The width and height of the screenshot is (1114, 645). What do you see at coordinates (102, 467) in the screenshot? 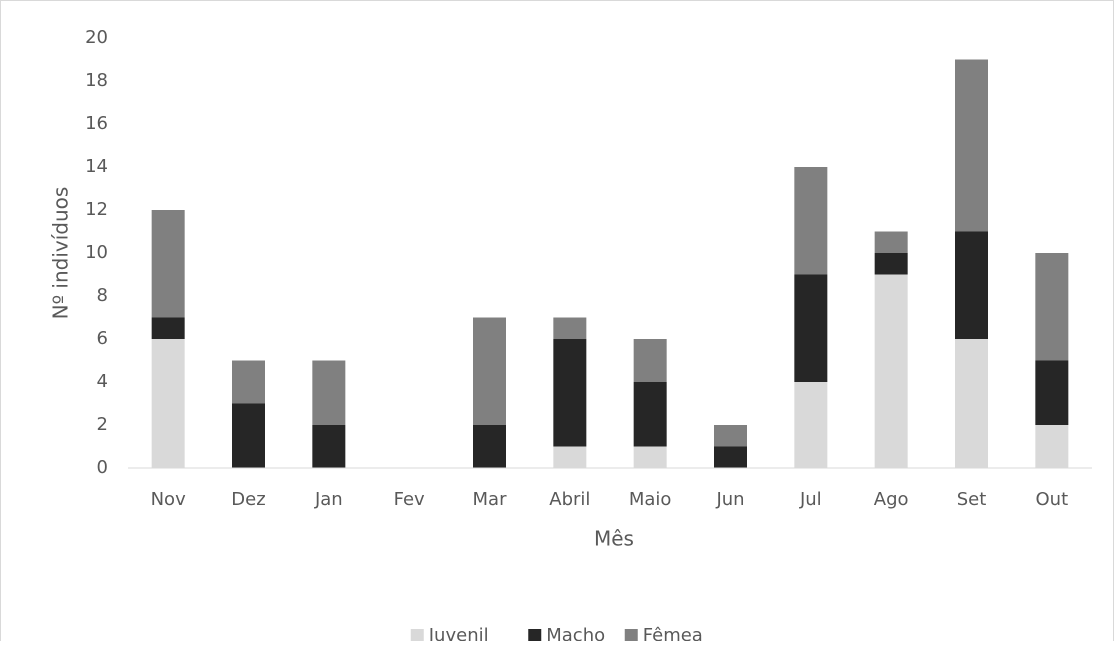
I see `y-tick-label: 0` at bounding box center [102, 467].